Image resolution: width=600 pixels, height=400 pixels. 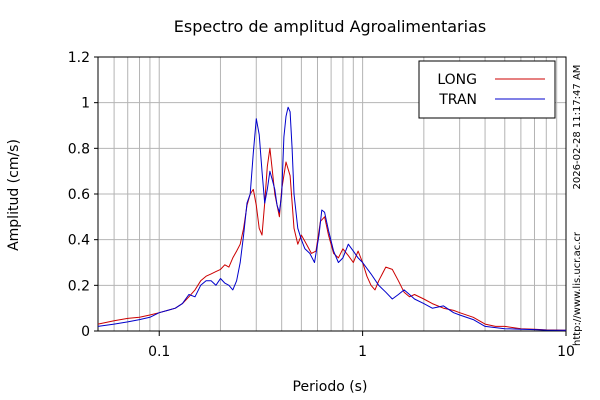 What do you see at coordinates (362, 352) in the screenshot?
I see `x-tick-label: 1` at bounding box center [362, 352].